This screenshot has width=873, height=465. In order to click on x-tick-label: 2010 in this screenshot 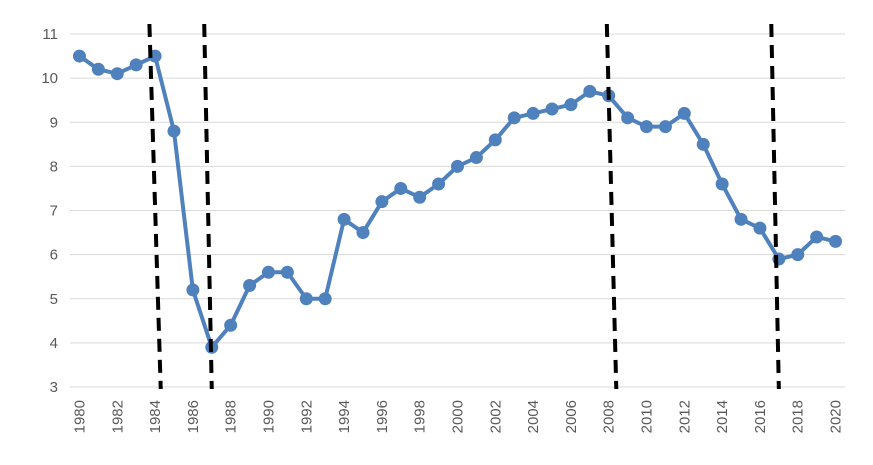, I will do `click(647, 416)`.